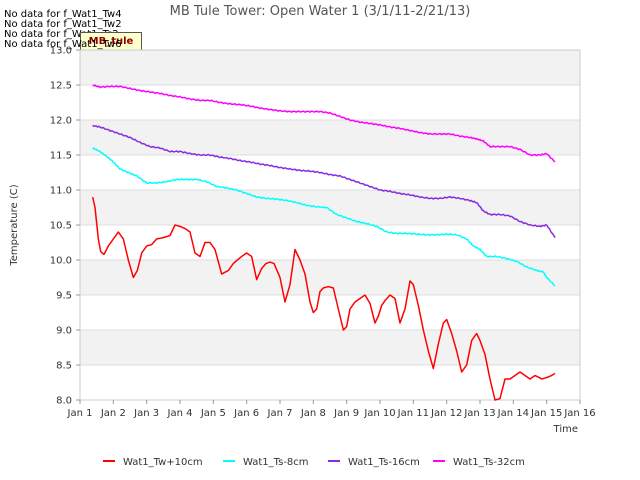 Image resolution: width=640 pixels, height=480 pixels. Describe the element at coordinates (61, 86) in the screenshot. I see `y-tick-label: 12.5` at that location.